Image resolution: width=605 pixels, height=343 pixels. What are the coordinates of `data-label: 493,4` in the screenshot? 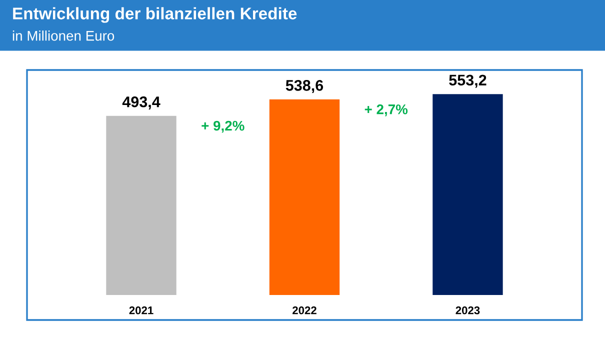 It's located at (141, 103).